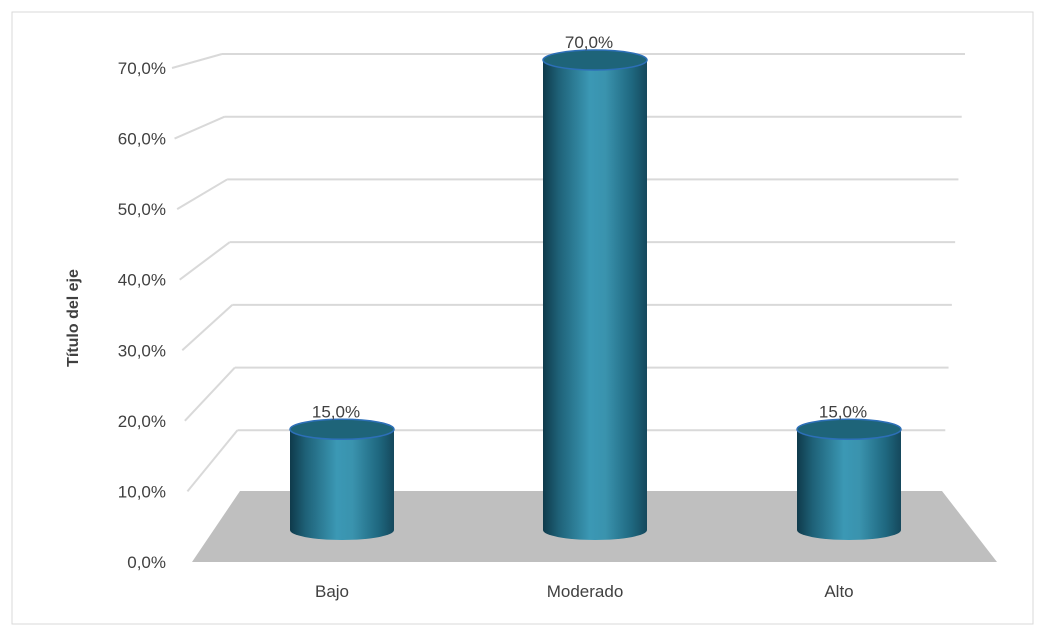 Image resolution: width=1041 pixels, height=625 pixels. What do you see at coordinates (838, 591) in the screenshot?
I see `x-tick-label: Alto` at bounding box center [838, 591].